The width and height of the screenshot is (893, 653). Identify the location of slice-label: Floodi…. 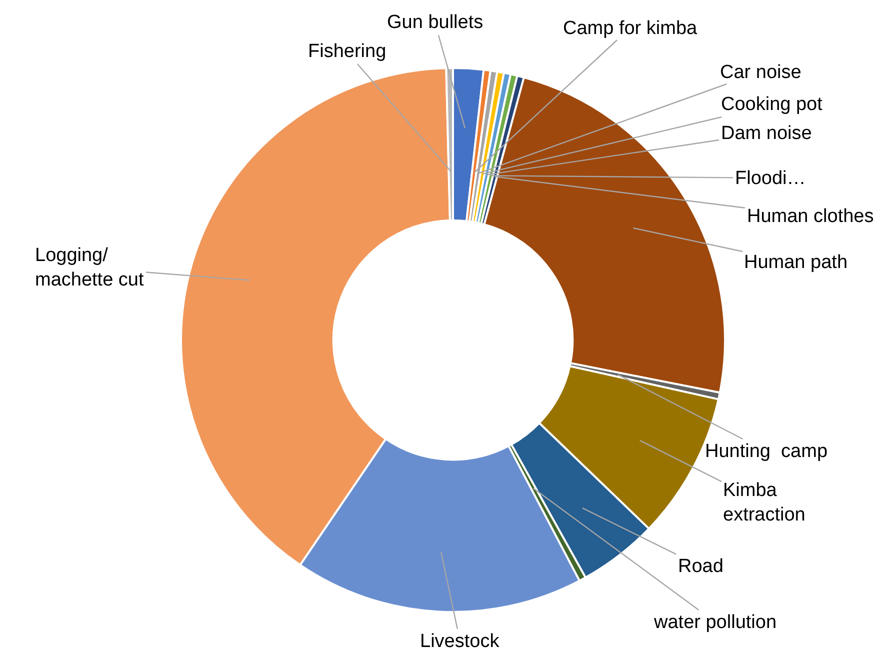
(770, 178).